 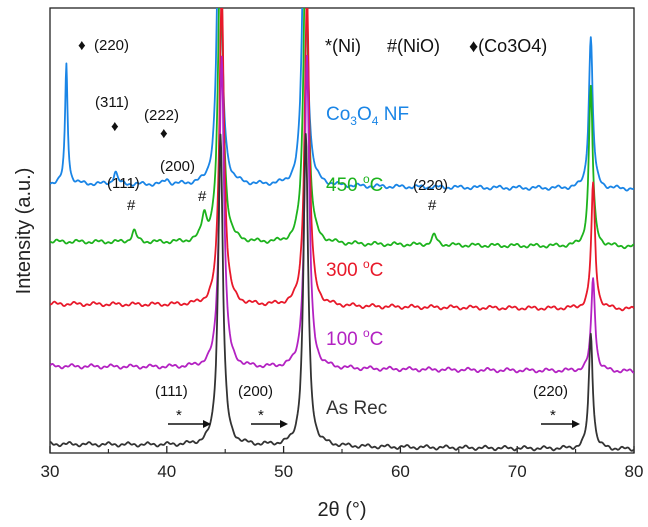 What do you see at coordinates (166, 471) in the screenshot?
I see `x-tick-label-40: 40` at bounding box center [166, 471].